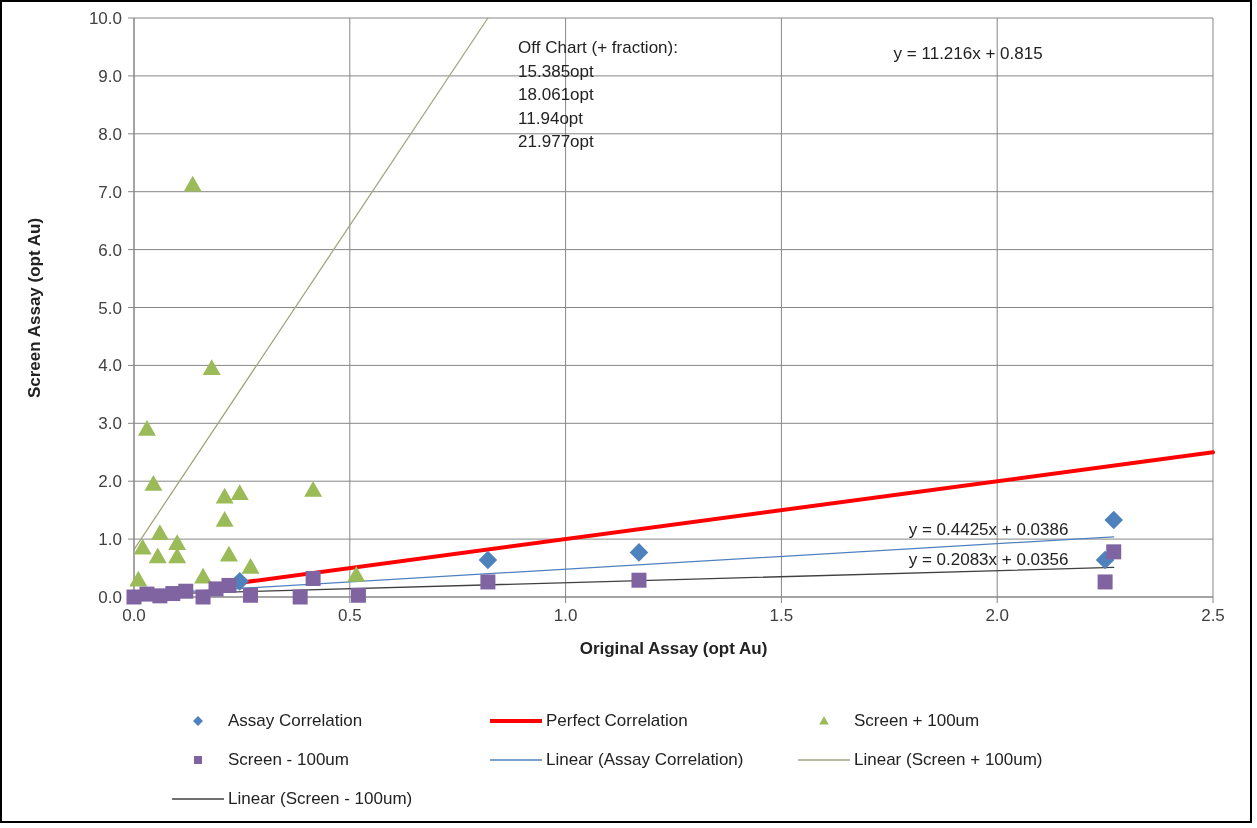  Describe the element at coordinates (110, 424) in the screenshot. I see `y-tick-label: 3.0` at that location.